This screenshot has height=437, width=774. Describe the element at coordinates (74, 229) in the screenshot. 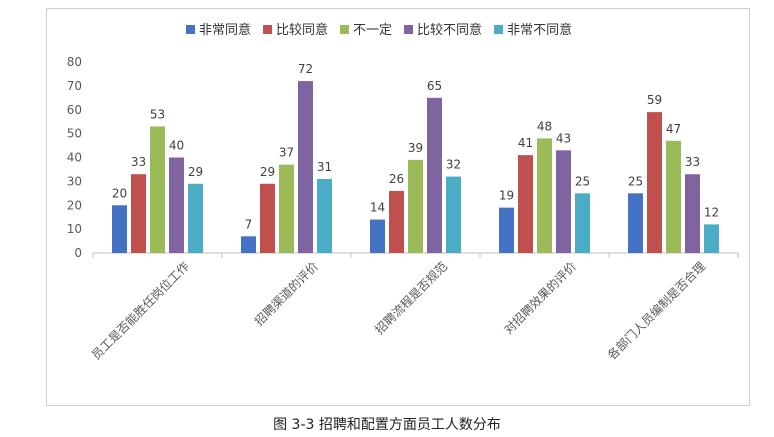

I see `y-tick-label: 10` at that location.